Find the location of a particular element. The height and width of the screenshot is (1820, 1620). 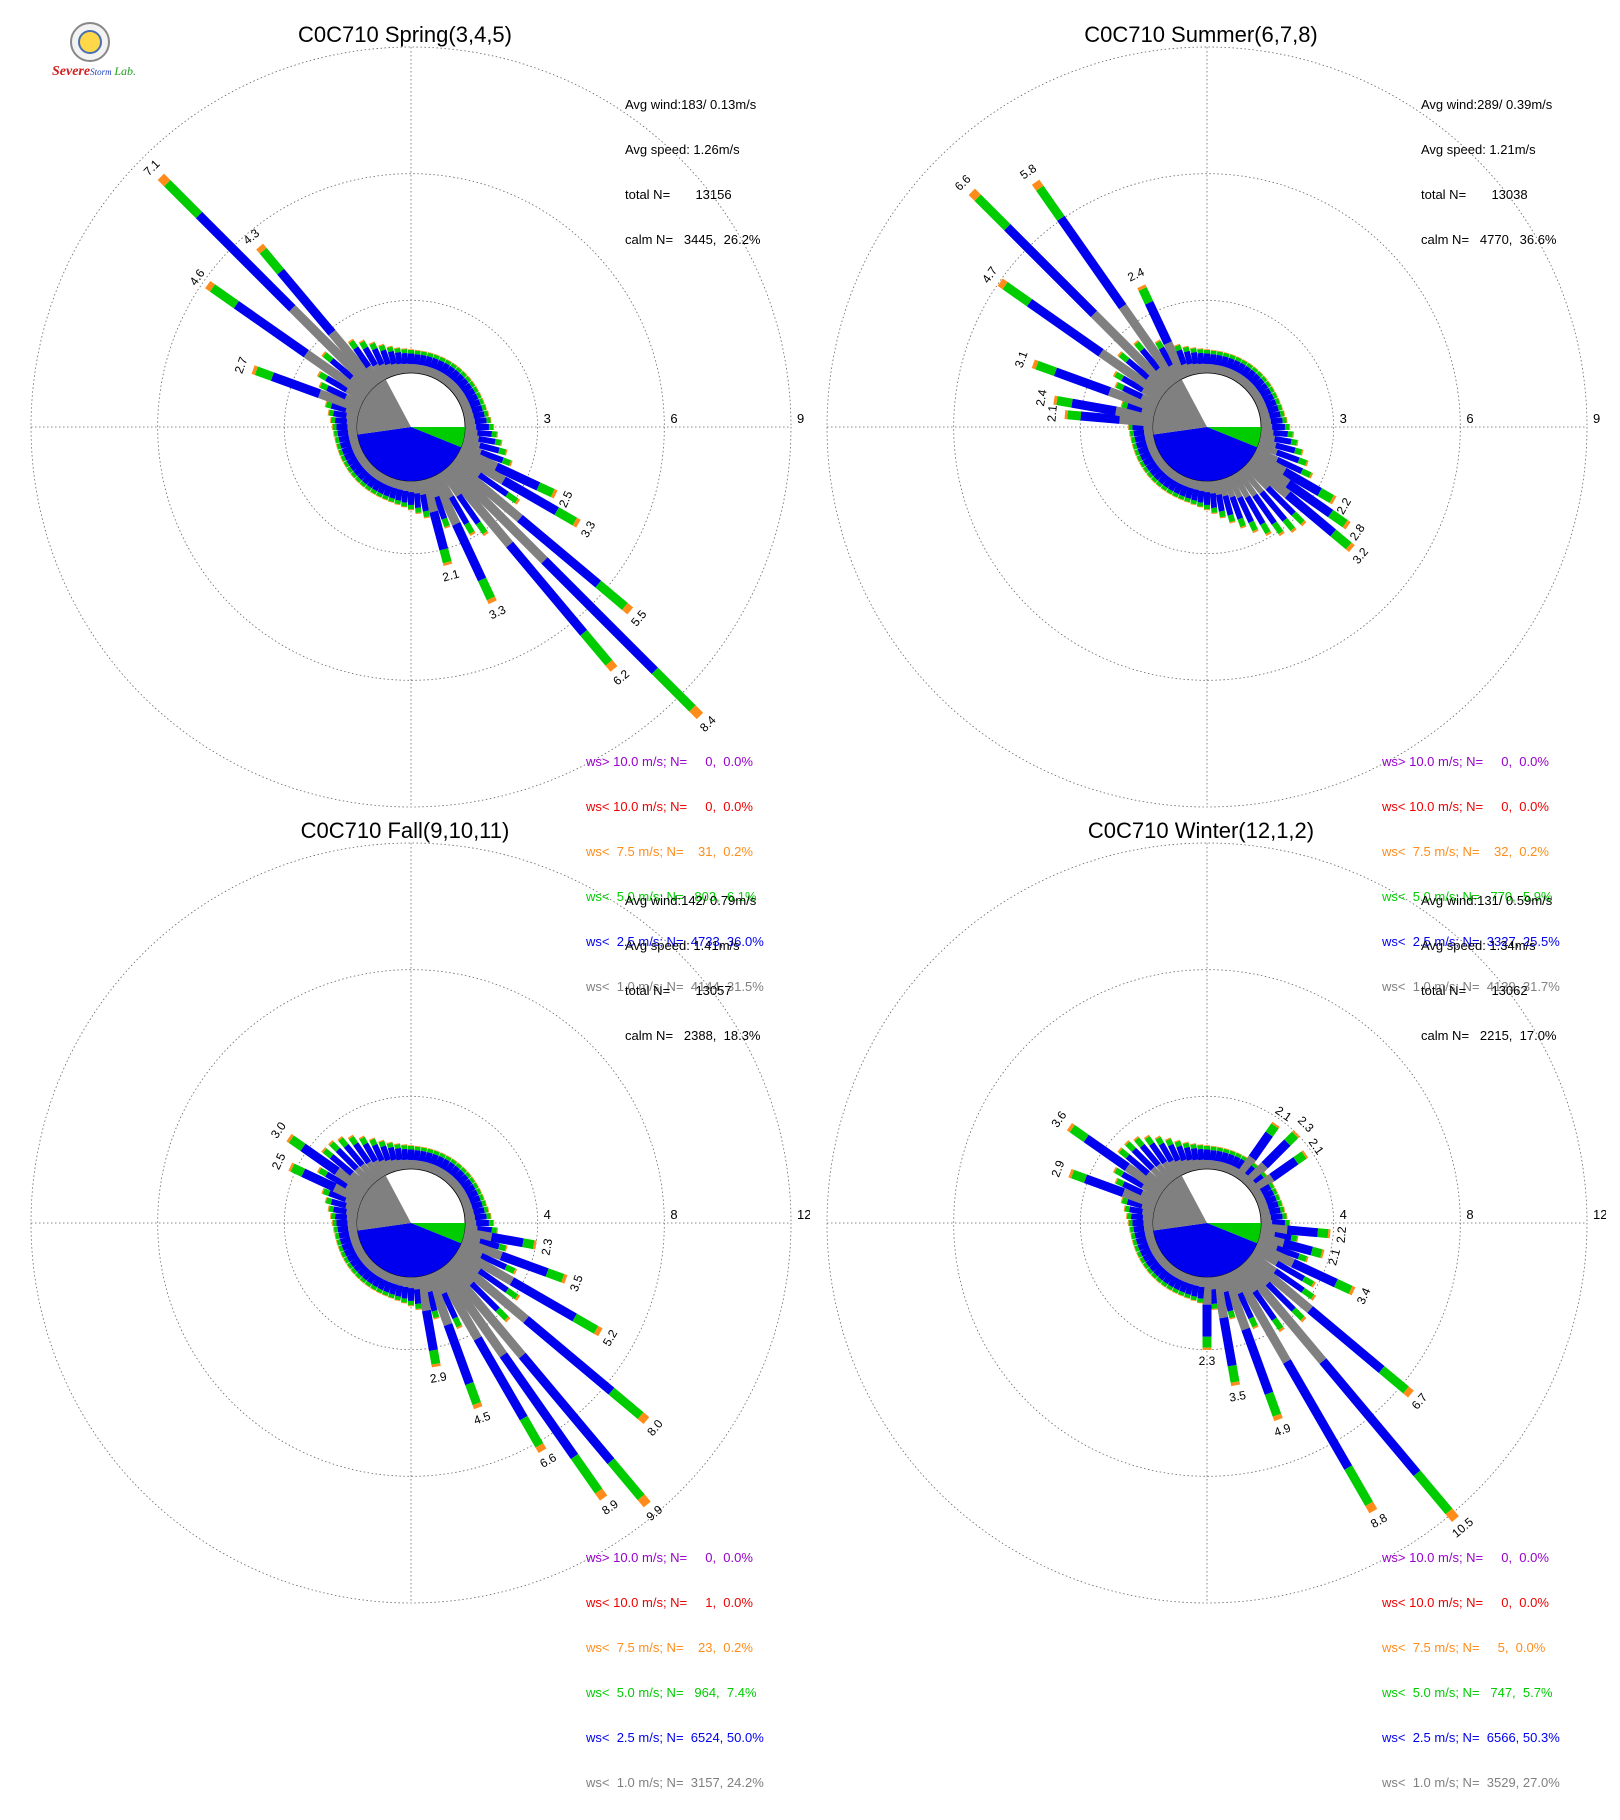

stat-avg-wind: Avg wind:131/ 0.59m/s is located at coordinates (1489, 900).